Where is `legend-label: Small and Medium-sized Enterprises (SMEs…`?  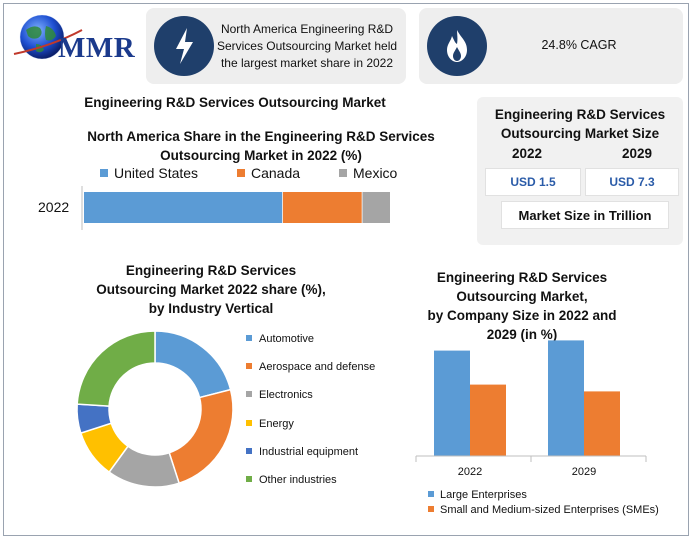
legend-label: Small and Medium-sized Enterprises (SMEs… is located at coordinates (549, 510).